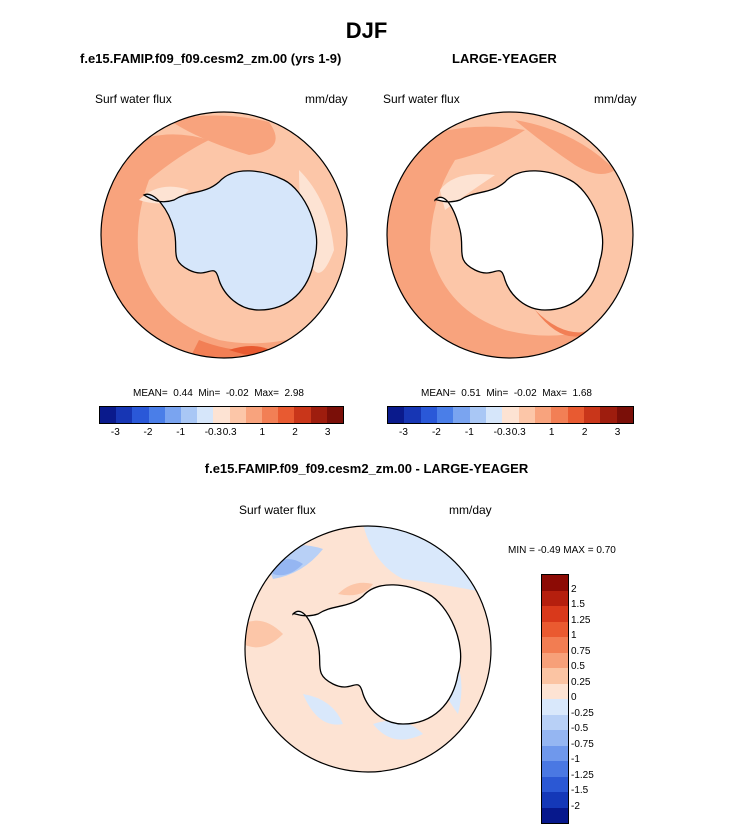 The image size is (733, 824). I want to click on top-right-polar-map, so click(510, 235).